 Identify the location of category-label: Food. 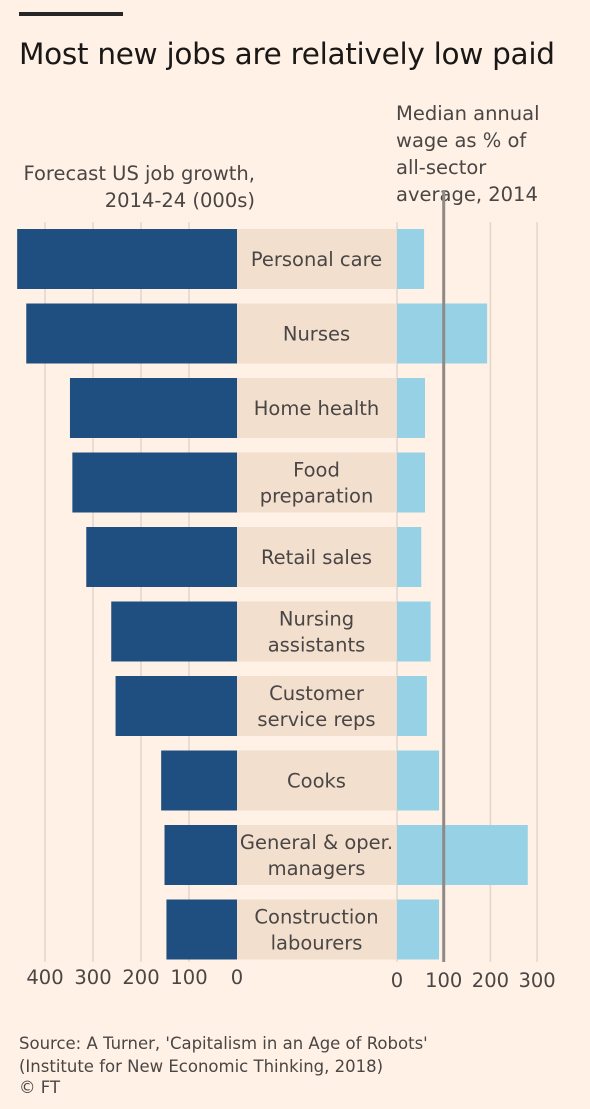
(316, 470).